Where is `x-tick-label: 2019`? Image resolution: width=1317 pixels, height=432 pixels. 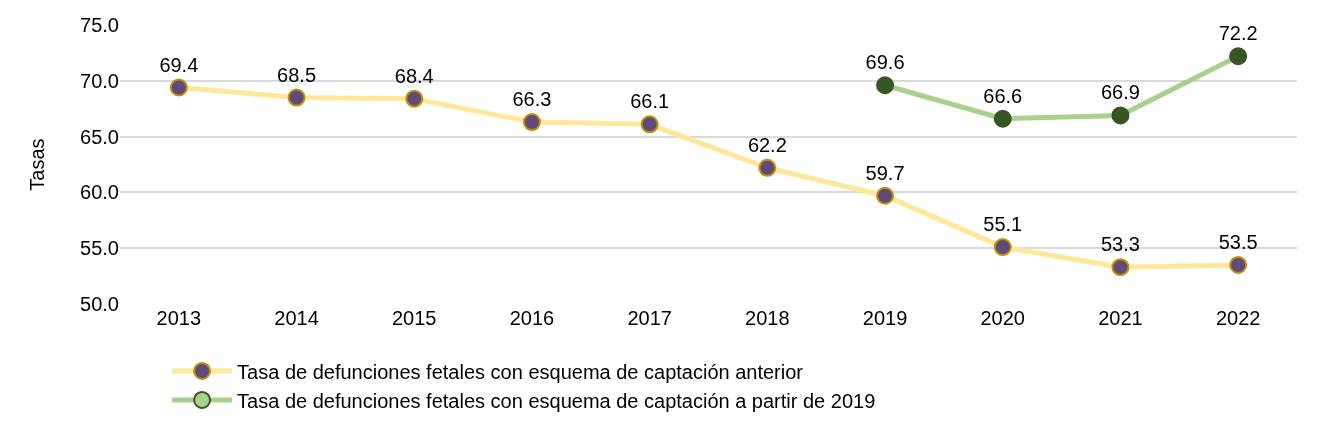 x-tick-label: 2019 is located at coordinates (885, 318).